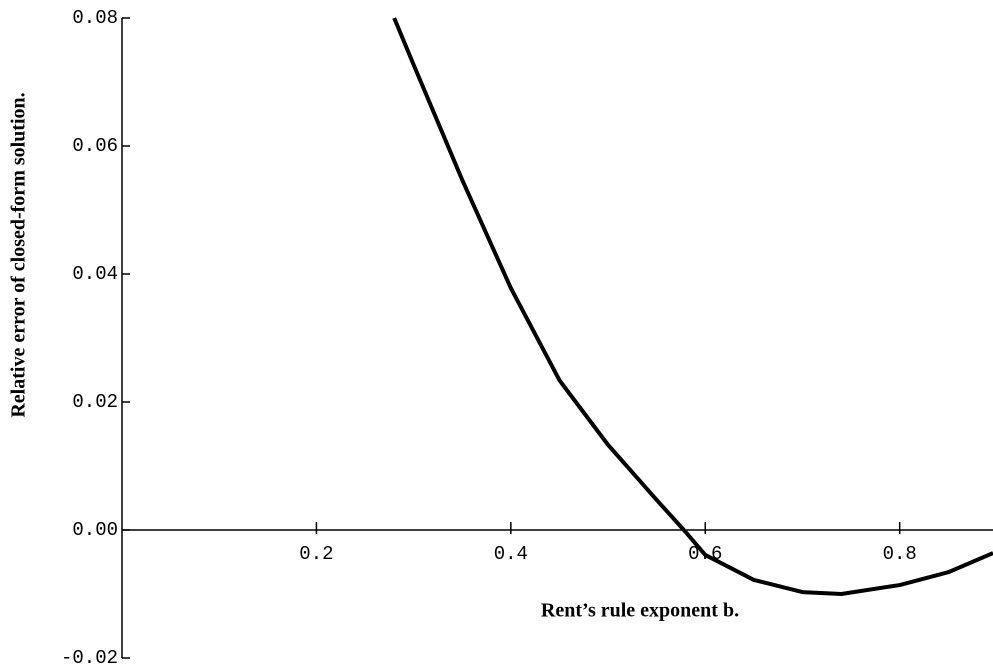 This screenshot has height=671, width=993. What do you see at coordinates (19, 254) in the screenshot?
I see `y-axis-label: Relative error of closed-form solution.` at bounding box center [19, 254].